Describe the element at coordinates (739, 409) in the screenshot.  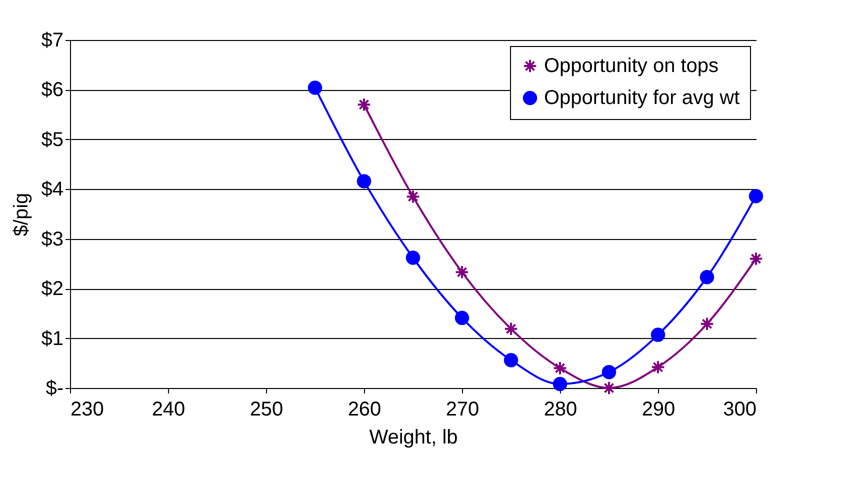
I see `x-tick-label: 300` at that location.